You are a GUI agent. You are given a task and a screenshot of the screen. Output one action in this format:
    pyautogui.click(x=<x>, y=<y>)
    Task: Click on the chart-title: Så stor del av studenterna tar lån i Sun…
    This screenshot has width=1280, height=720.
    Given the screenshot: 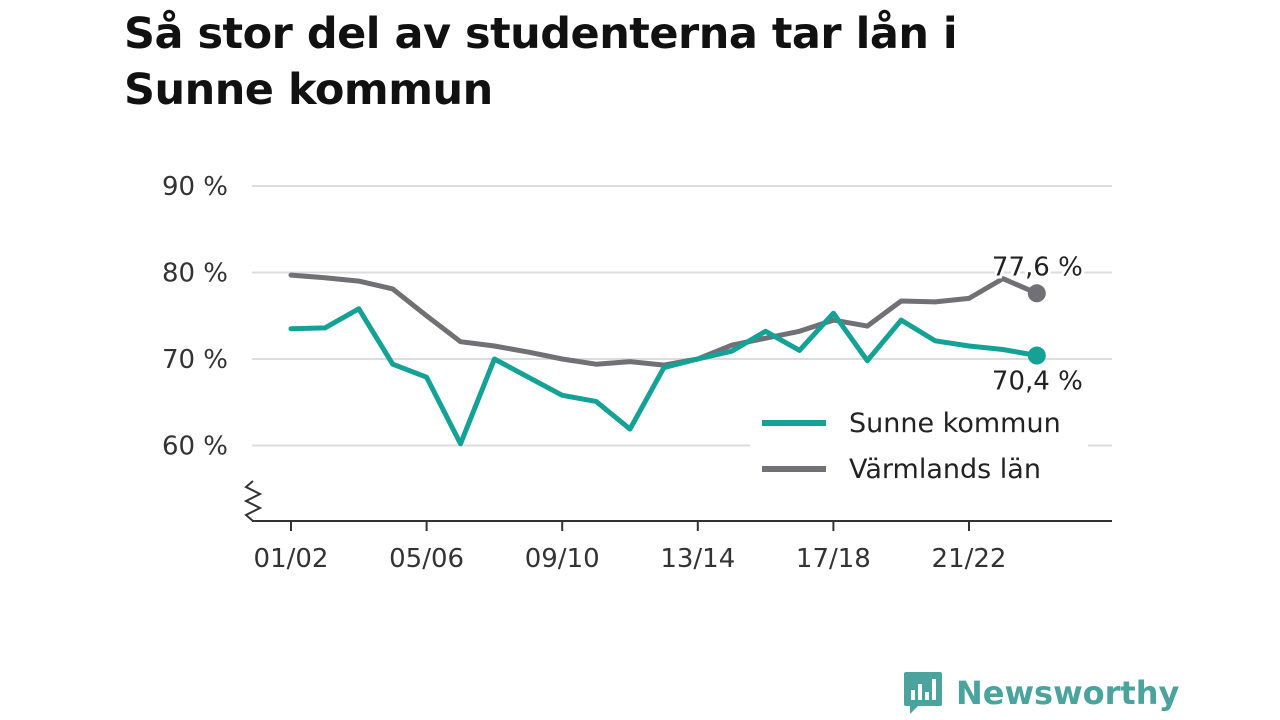 What is the action you would take?
    pyautogui.click(x=541, y=62)
    